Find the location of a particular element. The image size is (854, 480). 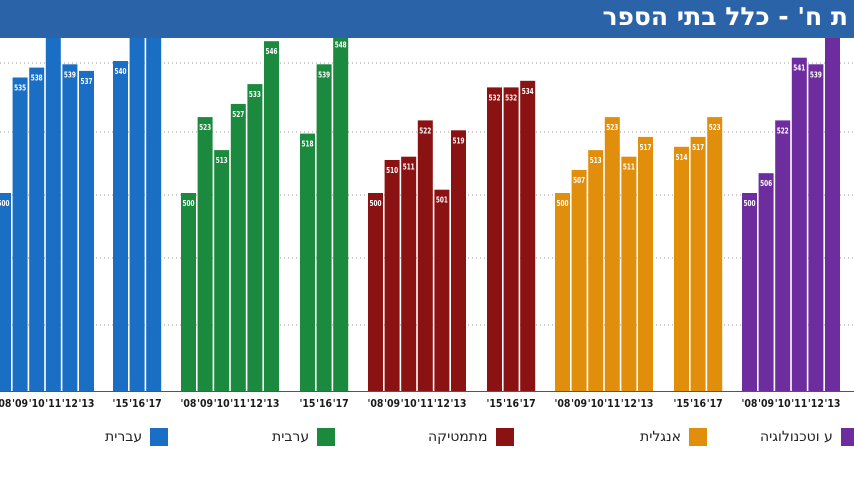

legend-label: ערבית is located at coordinates (291, 437).